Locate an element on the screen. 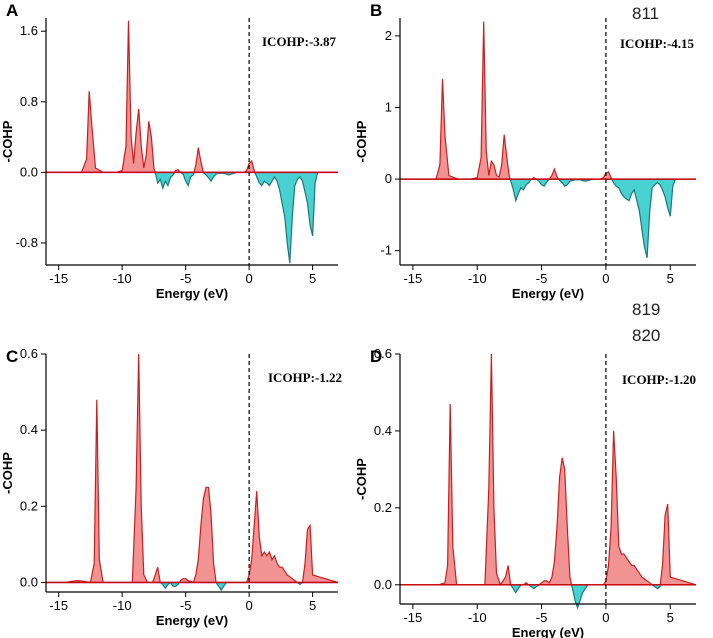 Image resolution: width=713 pixels, height=638 pixels. panel-letter: D is located at coordinates (376, 356).